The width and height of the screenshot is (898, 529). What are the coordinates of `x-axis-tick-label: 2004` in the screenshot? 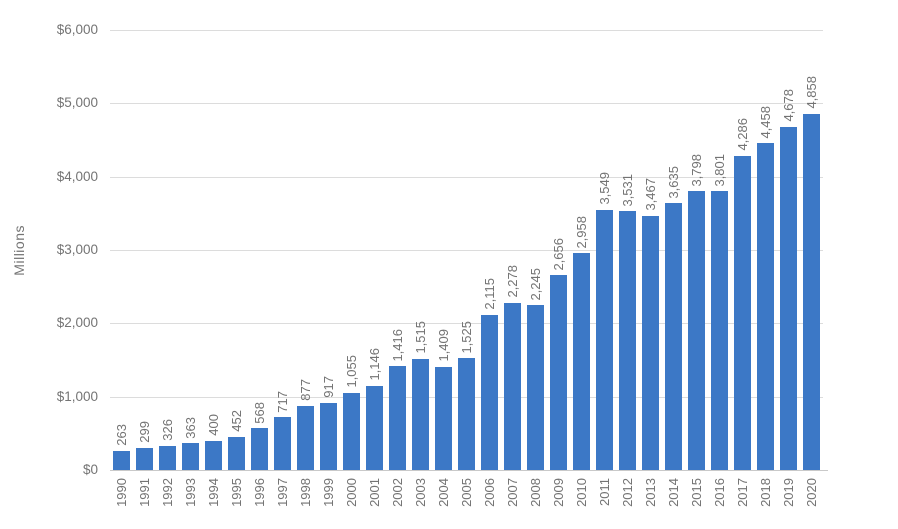 It's located at (443, 492).